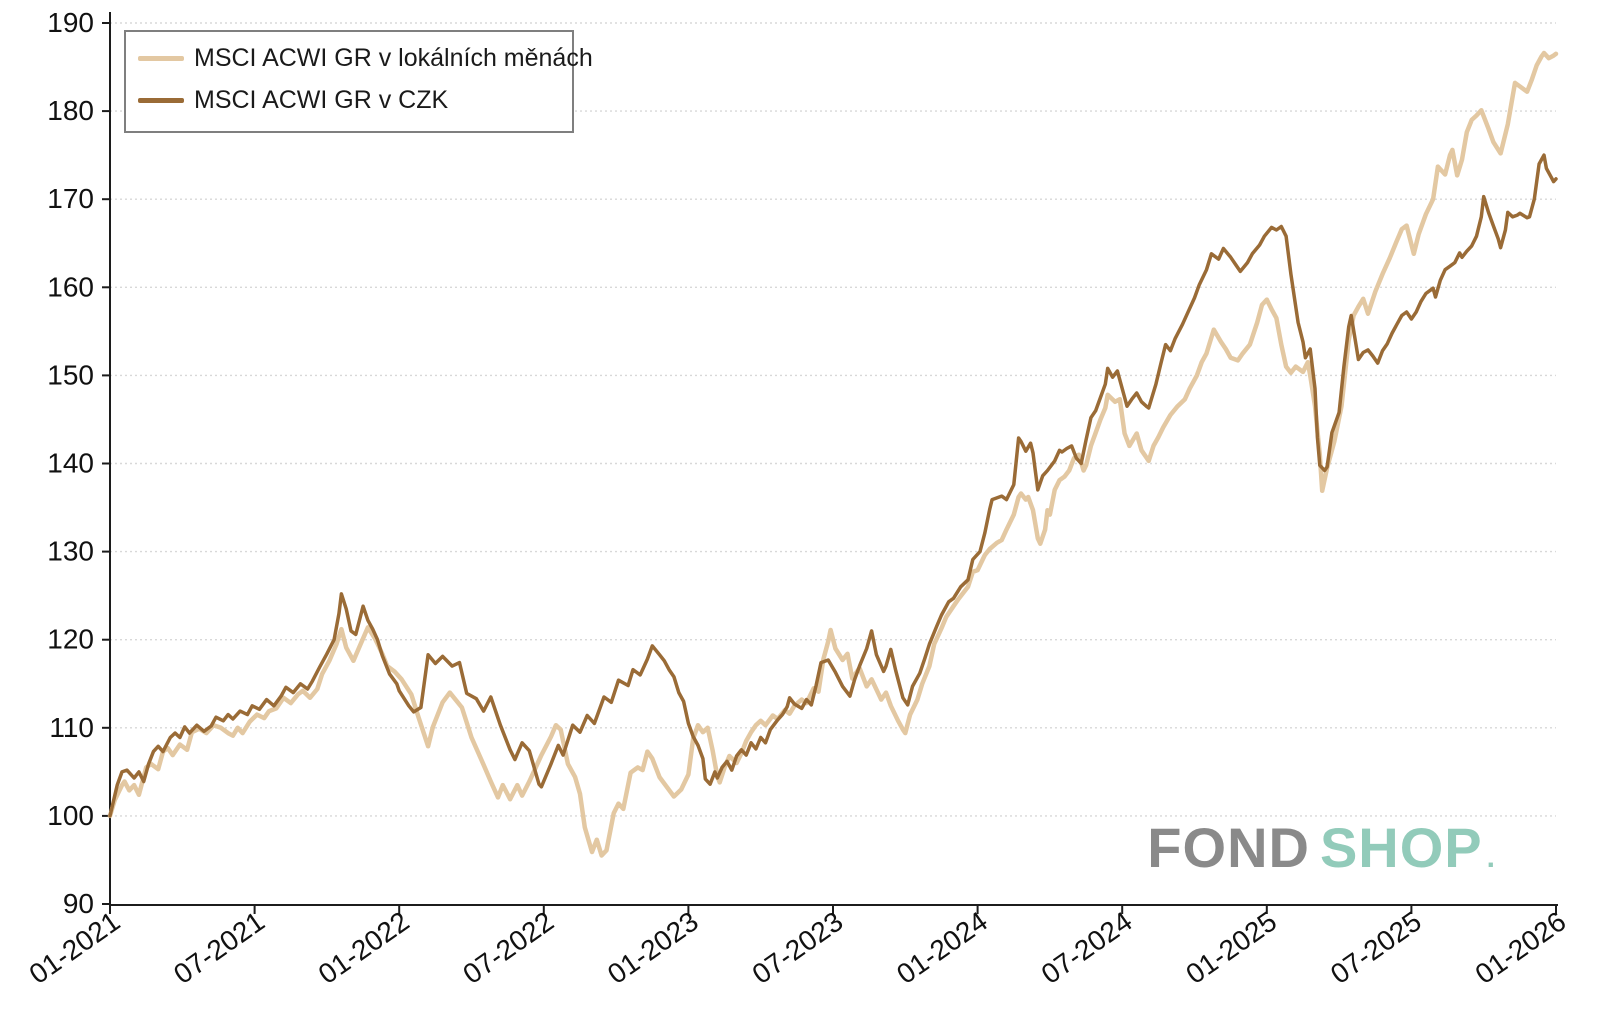 Image resolution: width=1600 pixels, height=1033 pixels. I want to click on legend-swatch-czk-icon, so click(161, 100).